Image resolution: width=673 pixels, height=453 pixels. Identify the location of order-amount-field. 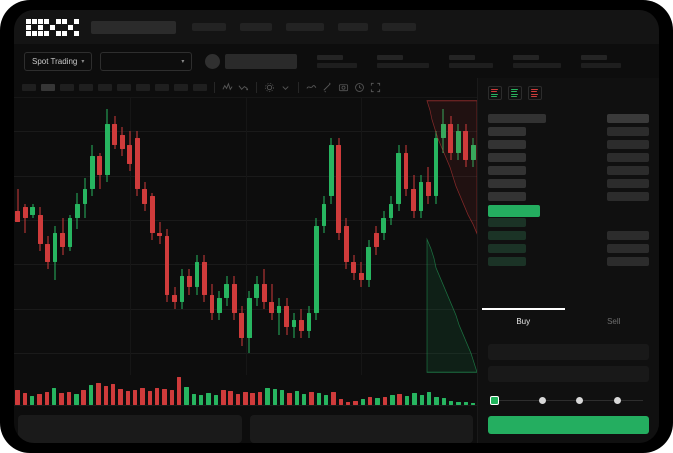
(568, 374).